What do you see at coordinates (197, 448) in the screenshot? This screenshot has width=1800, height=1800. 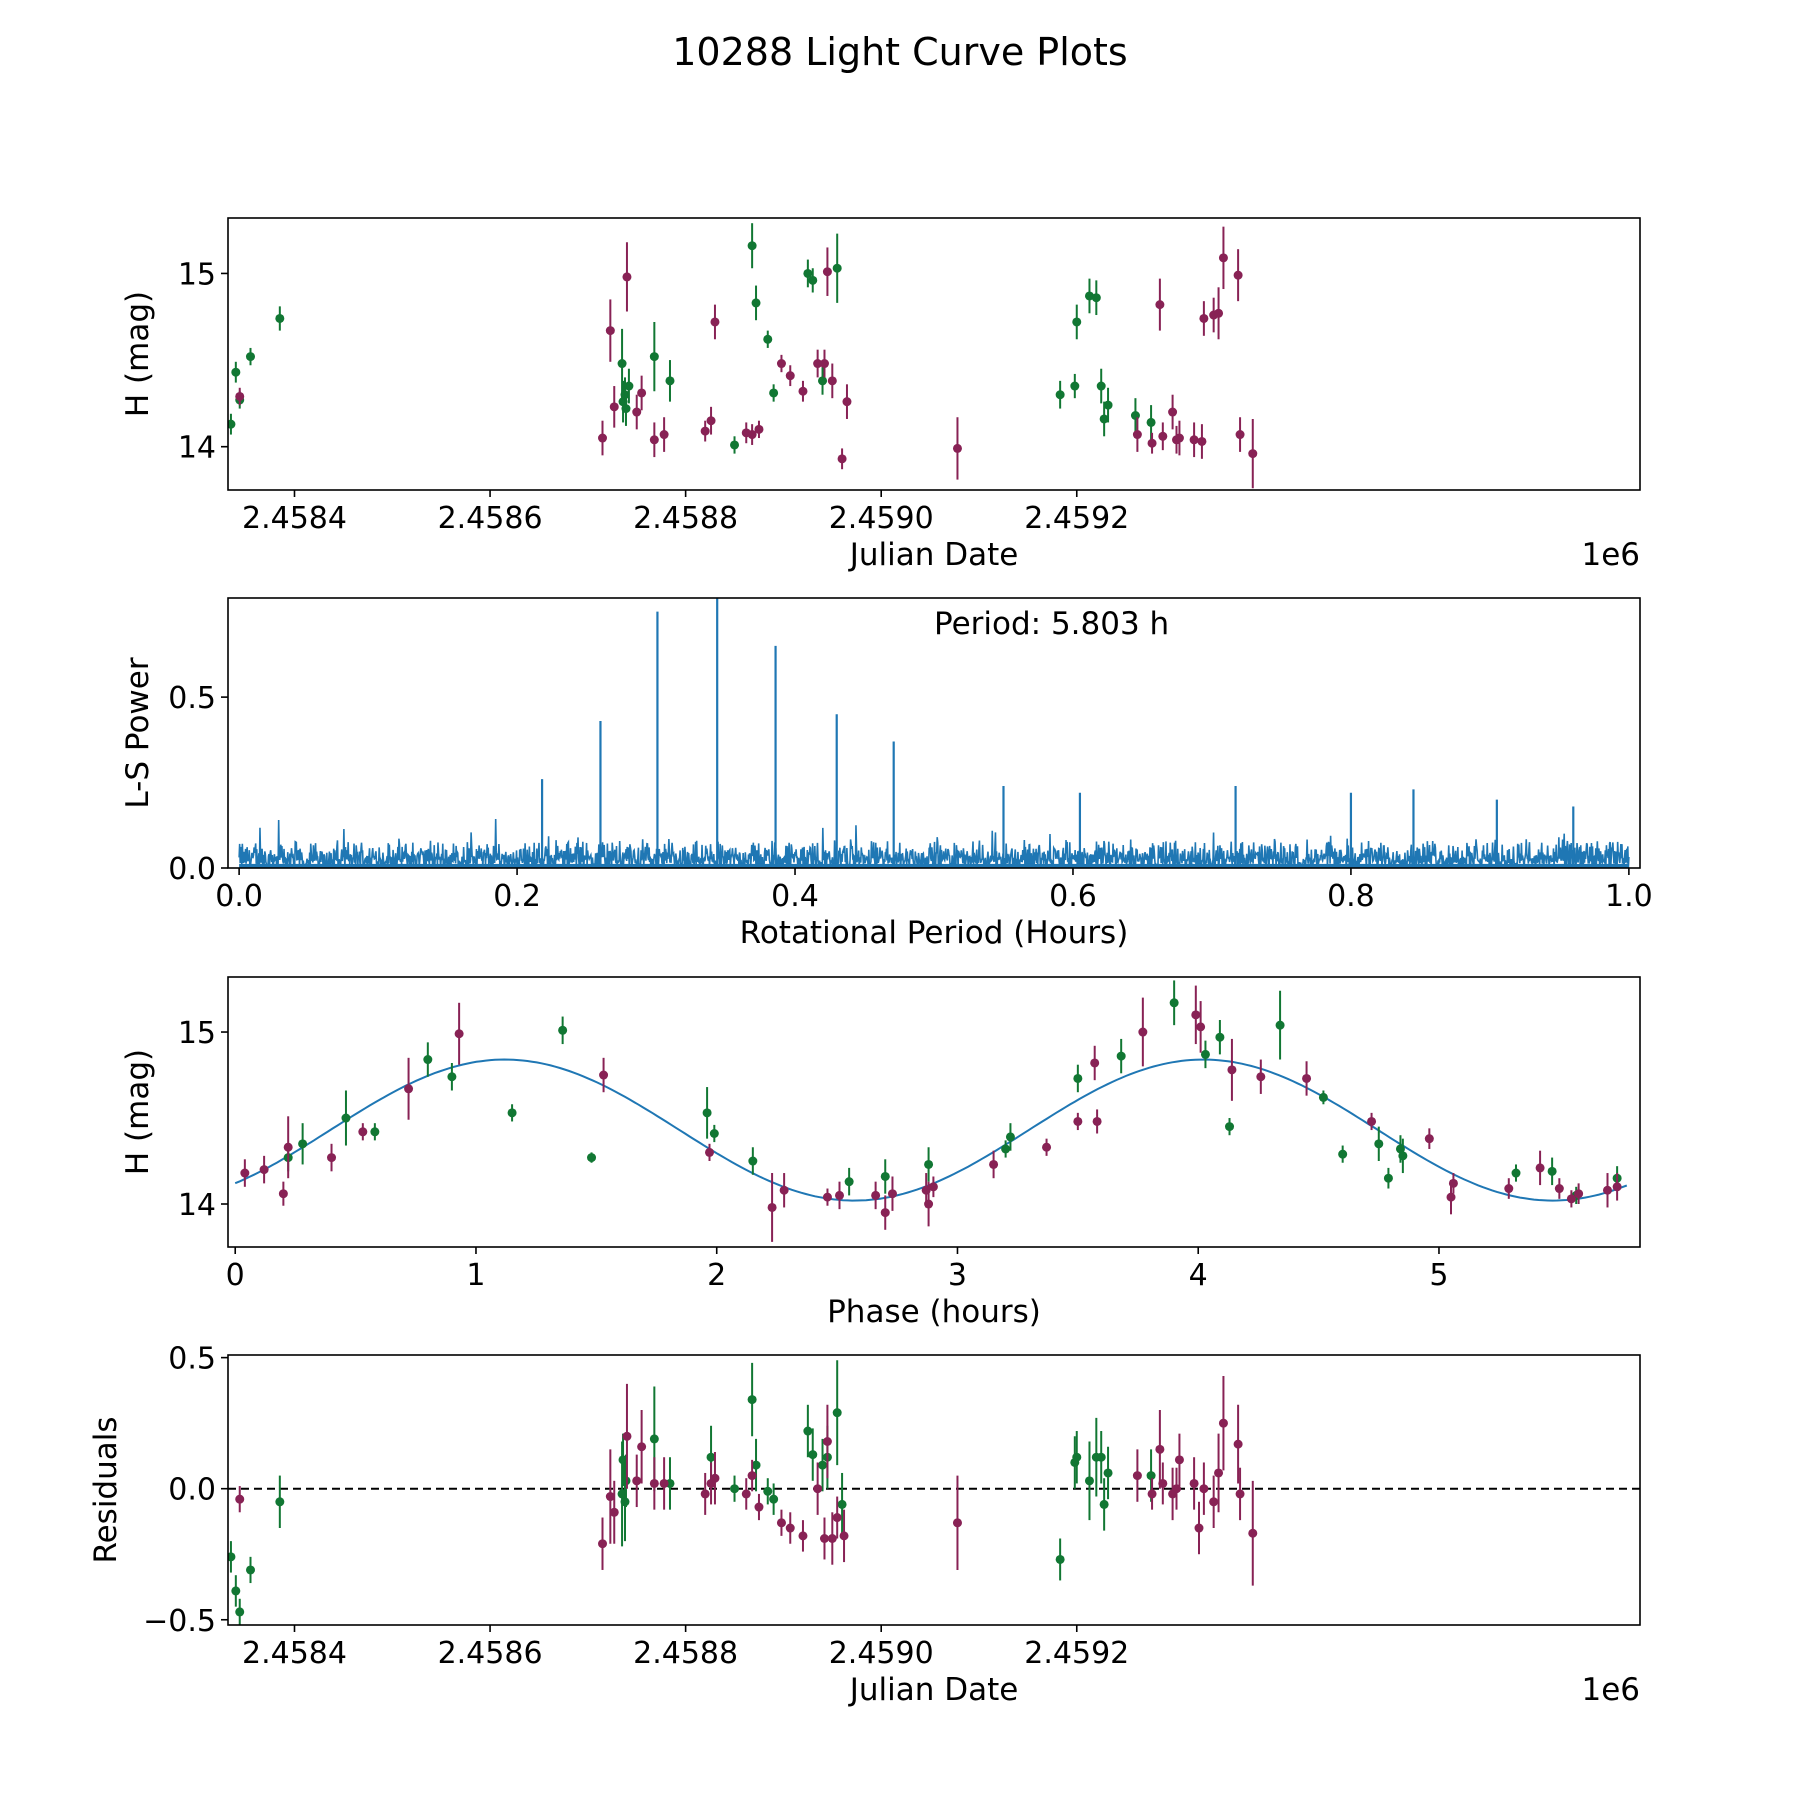 I see `y-tick-label: 14` at bounding box center [197, 448].